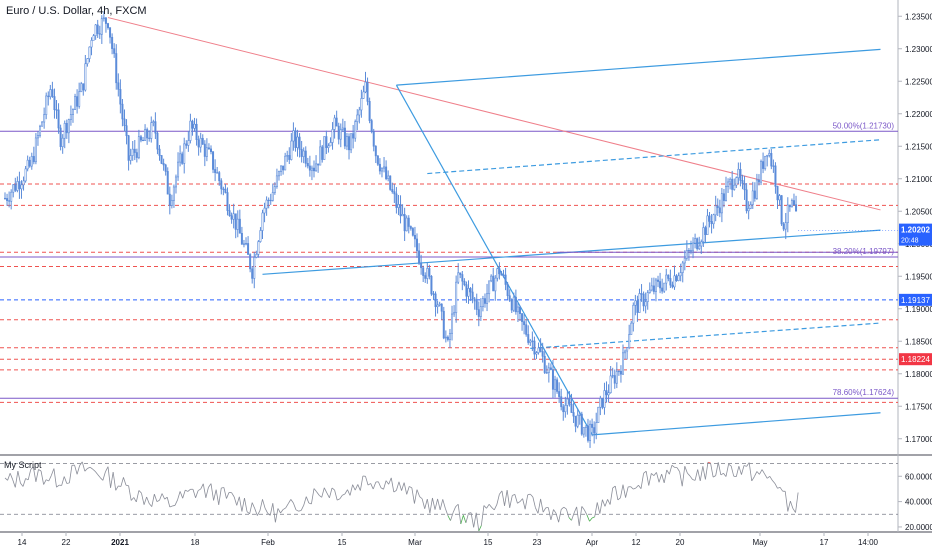 This screenshot has width=932, height=550. I want to click on blue-level-badge, so click(915, 299).